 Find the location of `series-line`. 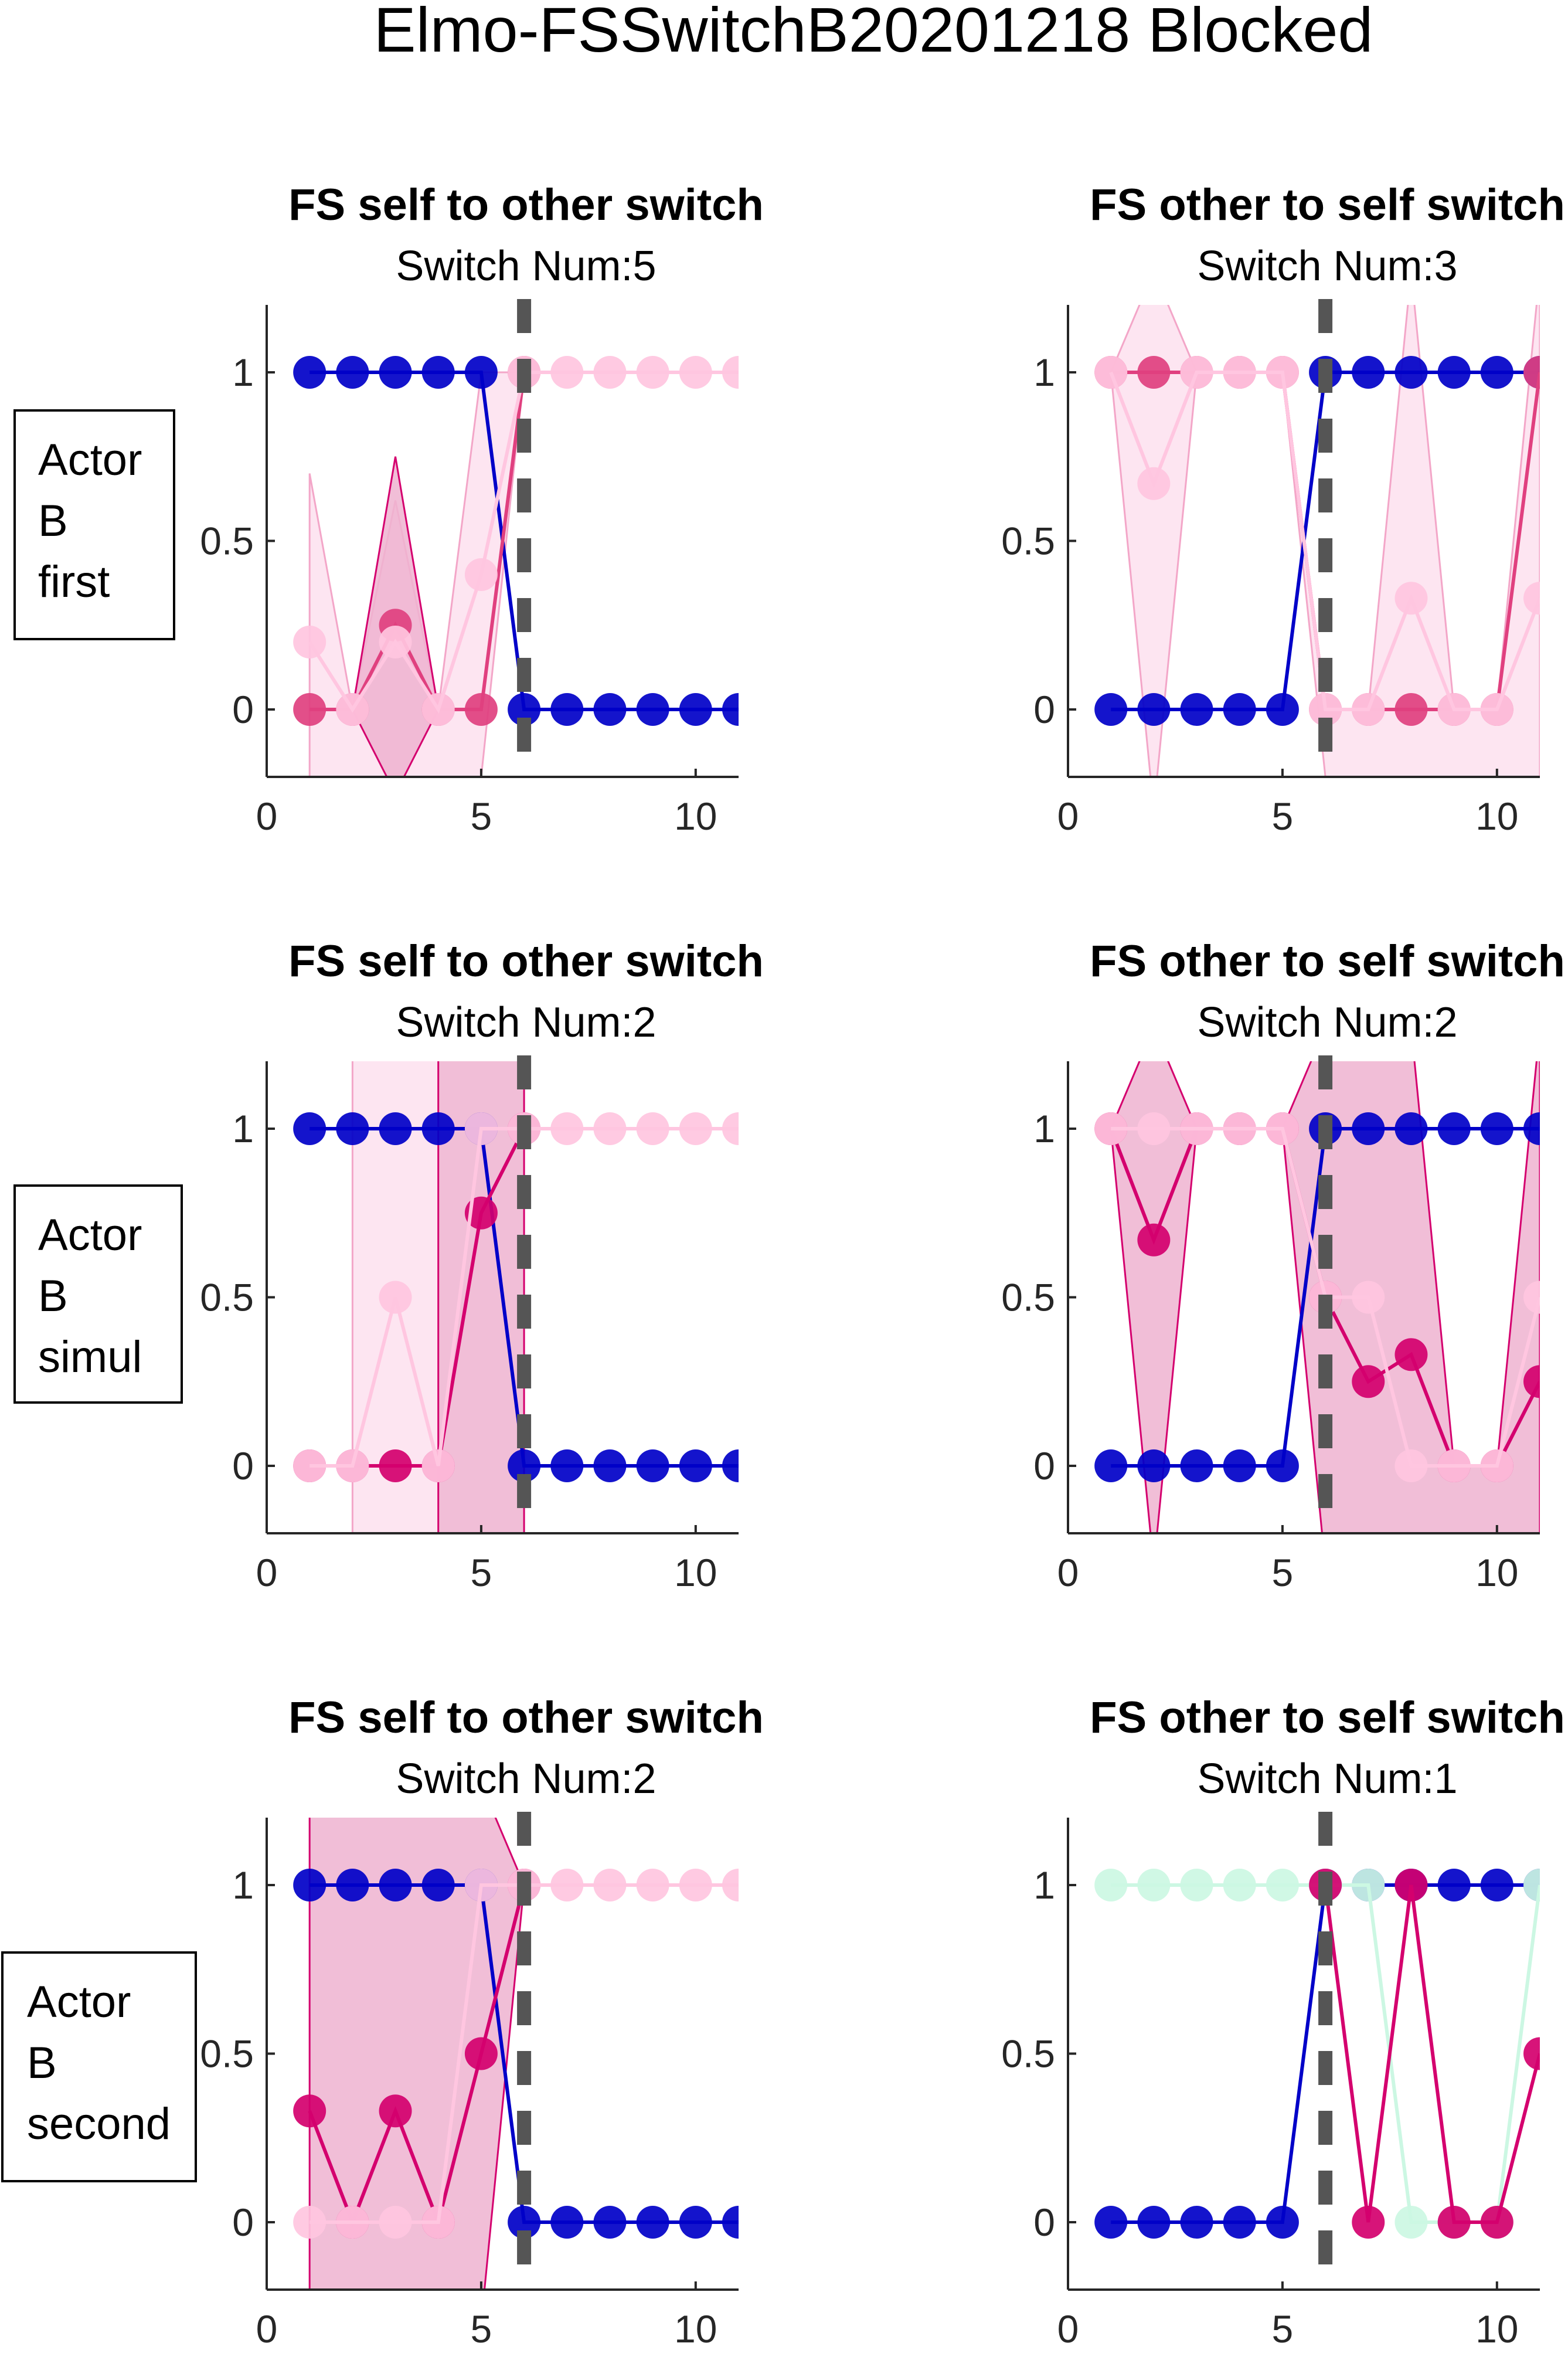

series-line is located at coordinates (417, 2056).